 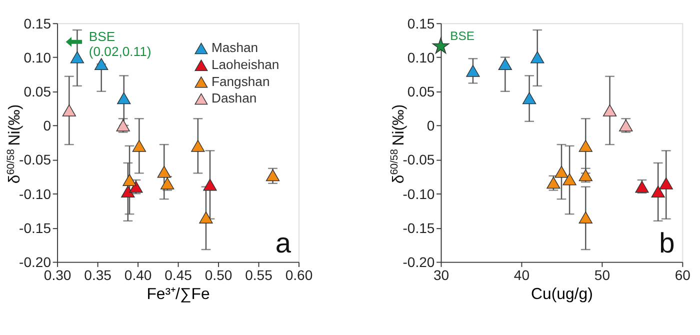 What do you see at coordinates (667, 242) in the screenshot?
I see `annotation: b` at bounding box center [667, 242].